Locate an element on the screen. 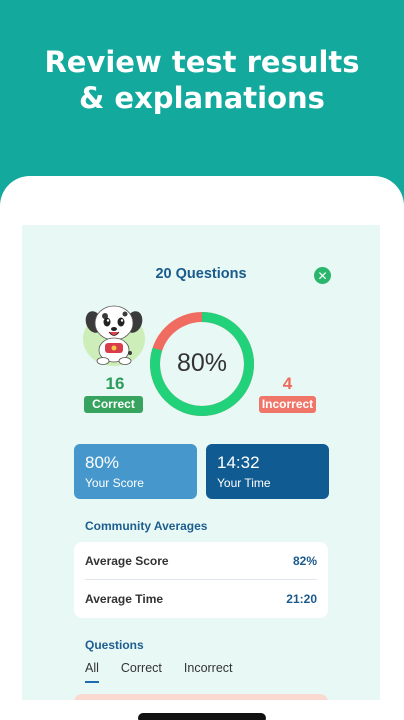  average-score-label: Average Score is located at coordinates (127, 561).